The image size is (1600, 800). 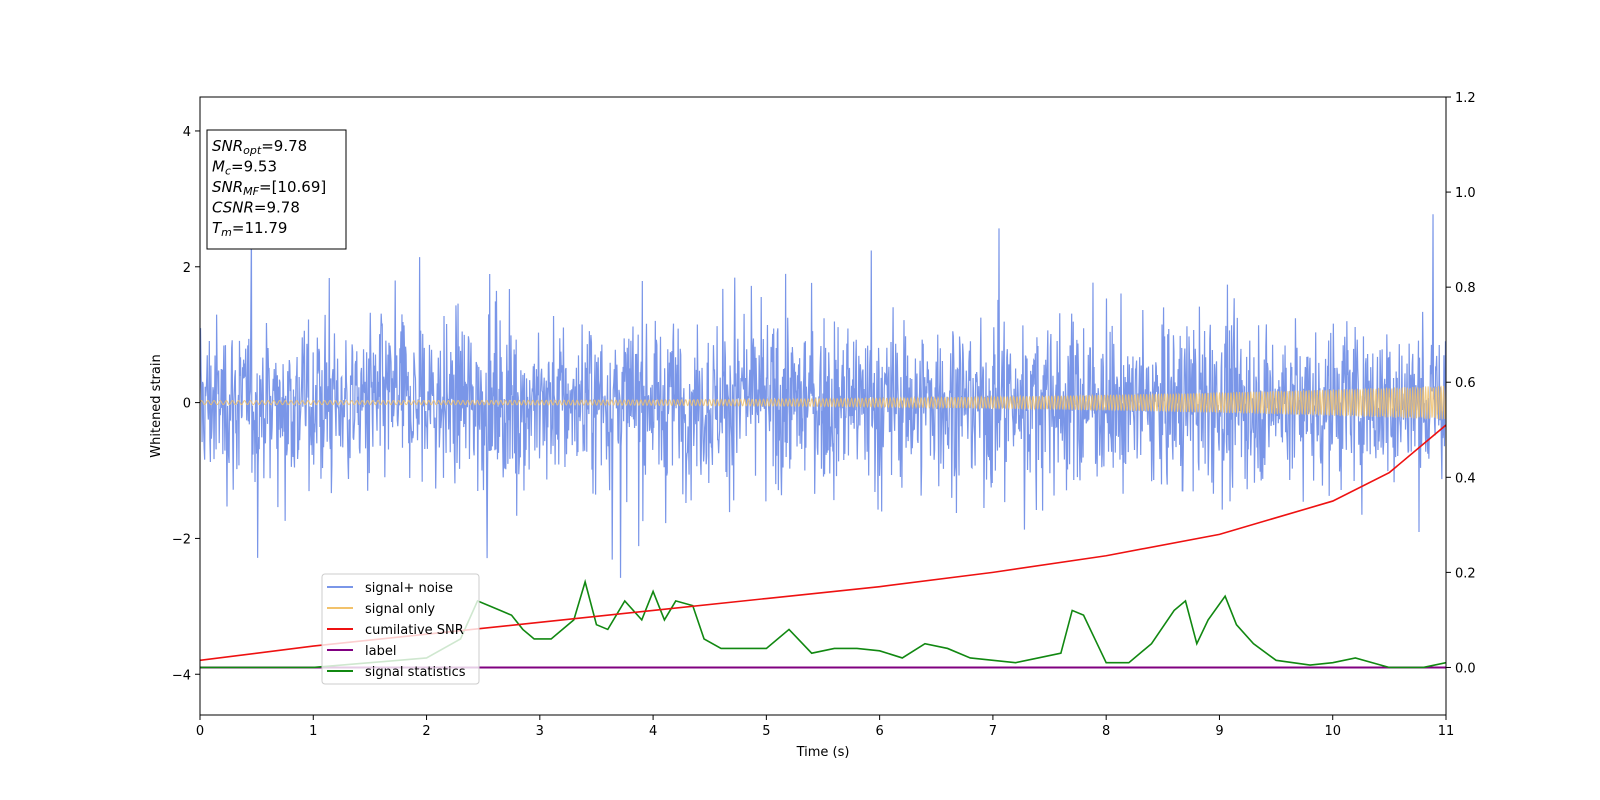 I want to click on annotation-value: =[10.69], so click(x=292, y=187).